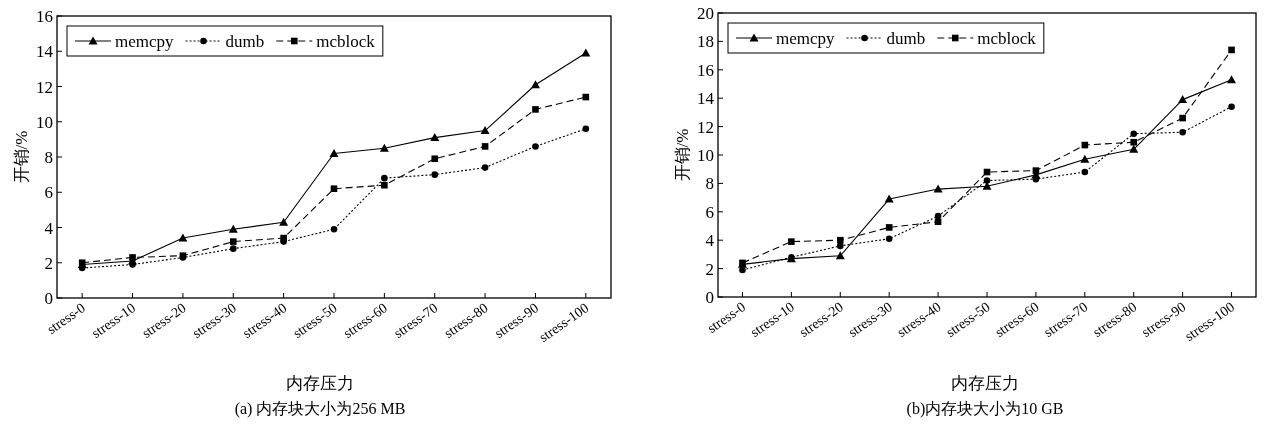 The image size is (1264, 425). Describe the element at coordinates (705, 42) in the screenshot. I see `y-tick-label: 18` at that location.